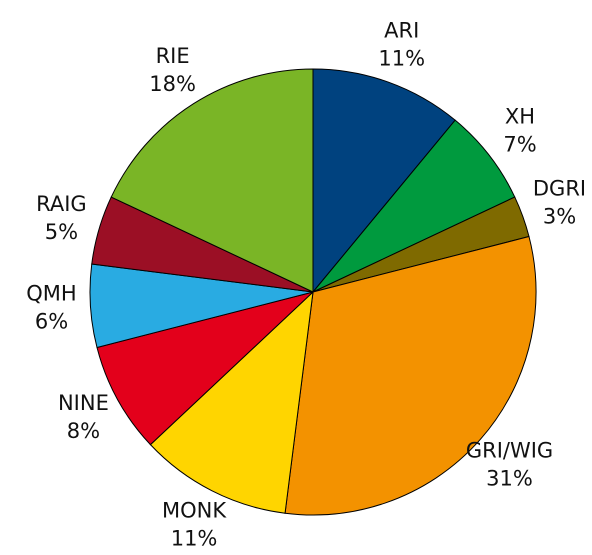 This screenshot has width=592, height=555. What do you see at coordinates (51, 321) in the screenshot?
I see `slice-value: 6%` at bounding box center [51, 321].